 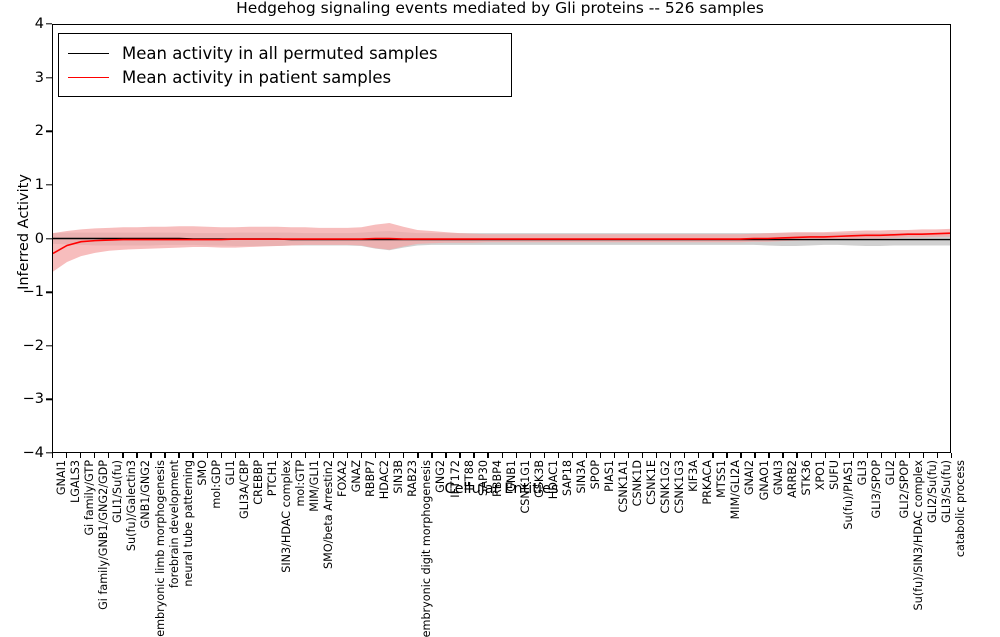 What do you see at coordinates (39, 184) in the screenshot?
I see `y-tick-label: 1` at bounding box center [39, 184].